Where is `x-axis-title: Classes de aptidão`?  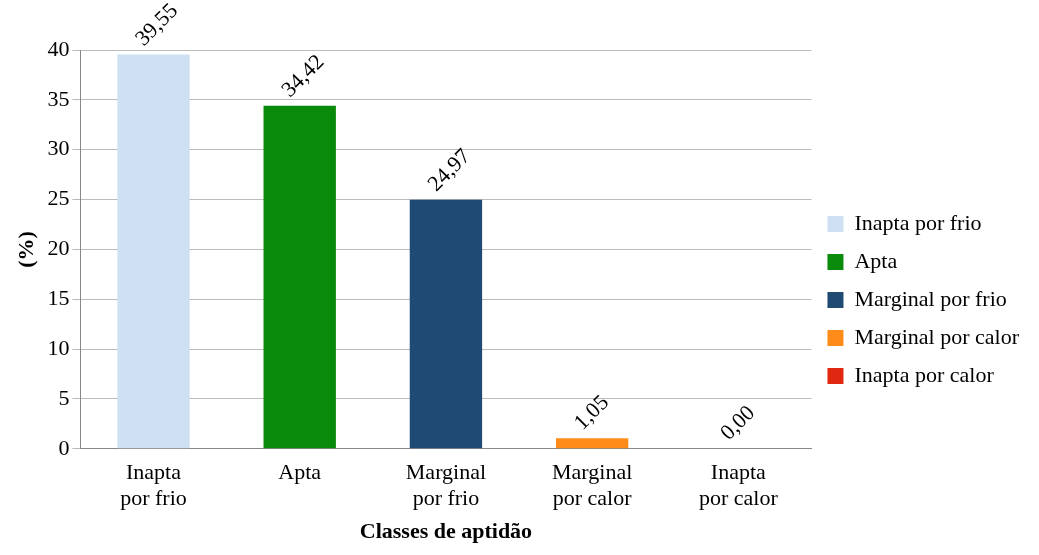
x-axis-title: Classes de aptidão is located at coordinates (446, 531).